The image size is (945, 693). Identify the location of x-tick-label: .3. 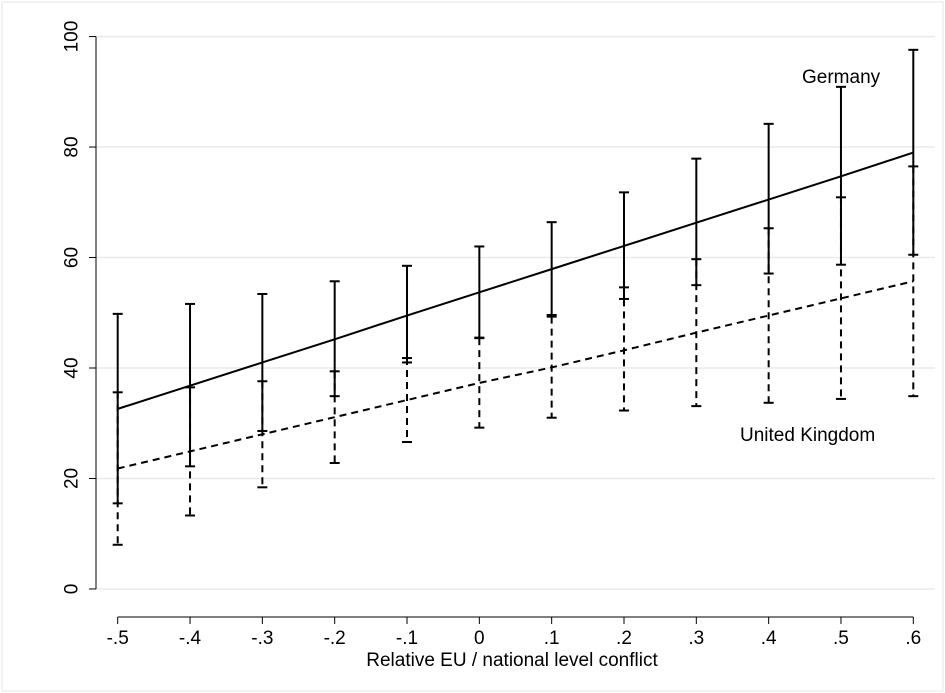
(696, 638).